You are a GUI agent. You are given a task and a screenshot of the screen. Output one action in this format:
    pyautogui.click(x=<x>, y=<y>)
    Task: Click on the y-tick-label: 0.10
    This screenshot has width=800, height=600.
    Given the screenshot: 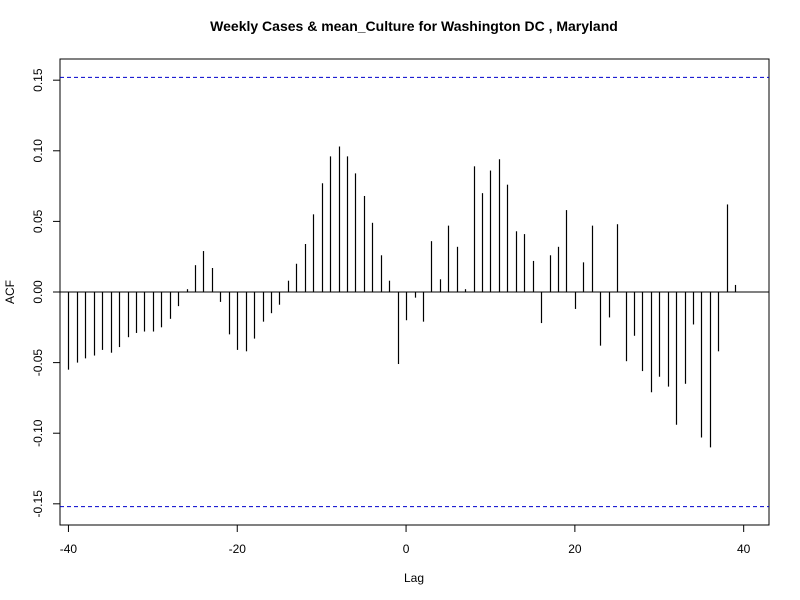 What is the action you would take?
    pyautogui.click(x=38, y=151)
    